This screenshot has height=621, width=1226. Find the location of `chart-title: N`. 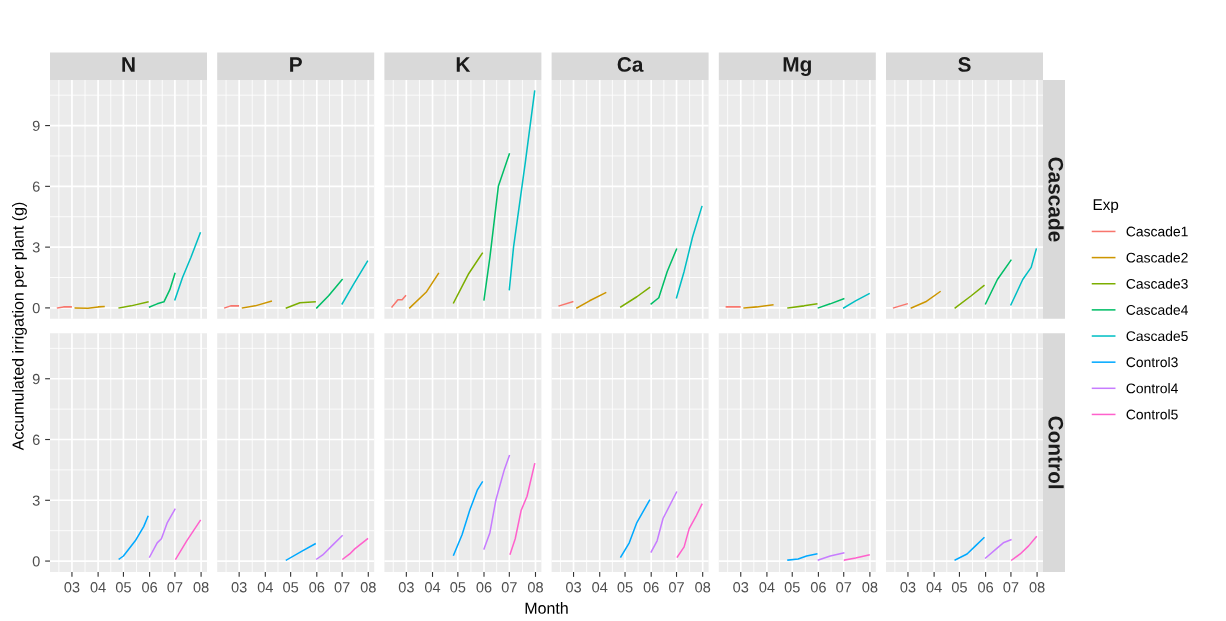

chart-title: N is located at coordinates (128, 64).